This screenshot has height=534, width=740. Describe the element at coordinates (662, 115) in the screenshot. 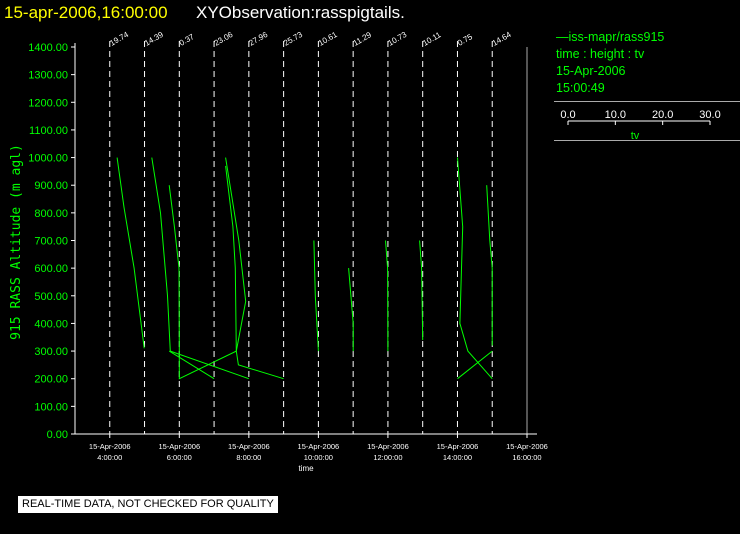

I see `tv-scale-tick-label: 20.0` at that location.